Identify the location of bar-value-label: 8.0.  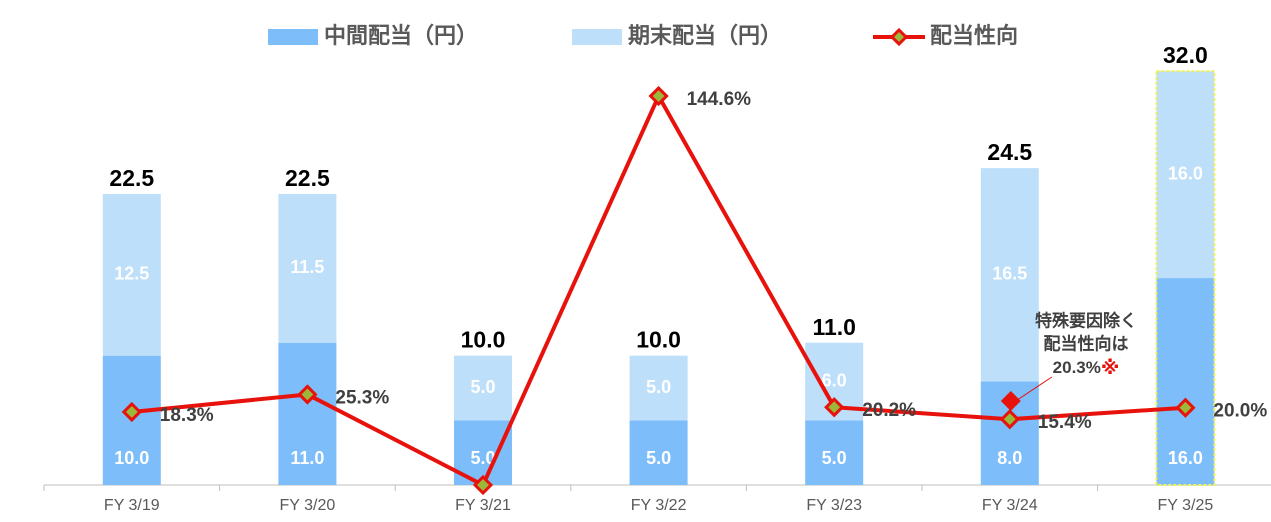
(1009, 458).